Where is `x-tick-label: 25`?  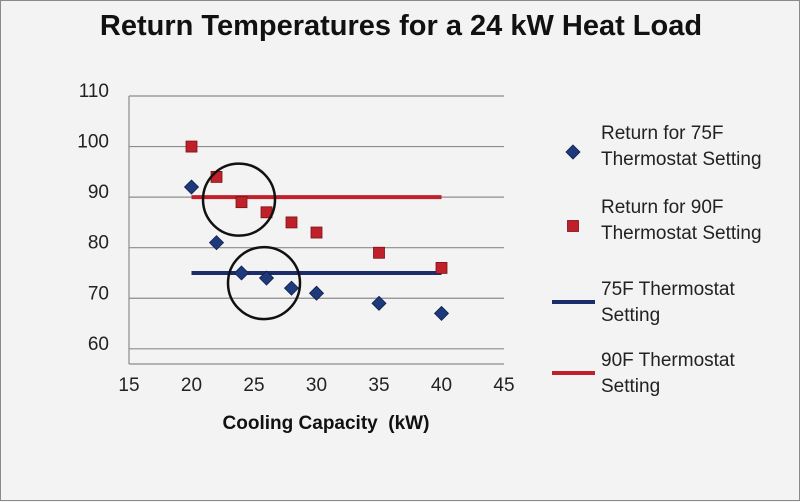 x-tick-label: 25 is located at coordinates (253, 385).